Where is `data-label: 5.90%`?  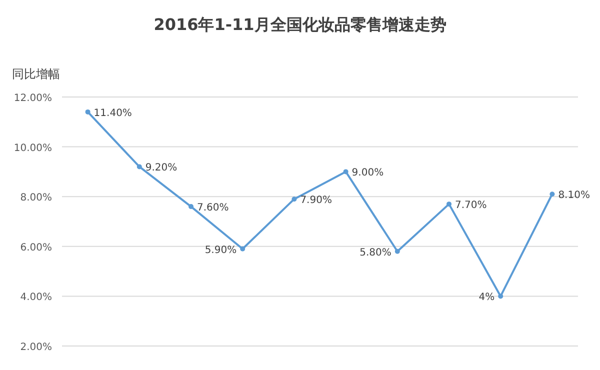 data-label: 5.90% is located at coordinates (220, 250).